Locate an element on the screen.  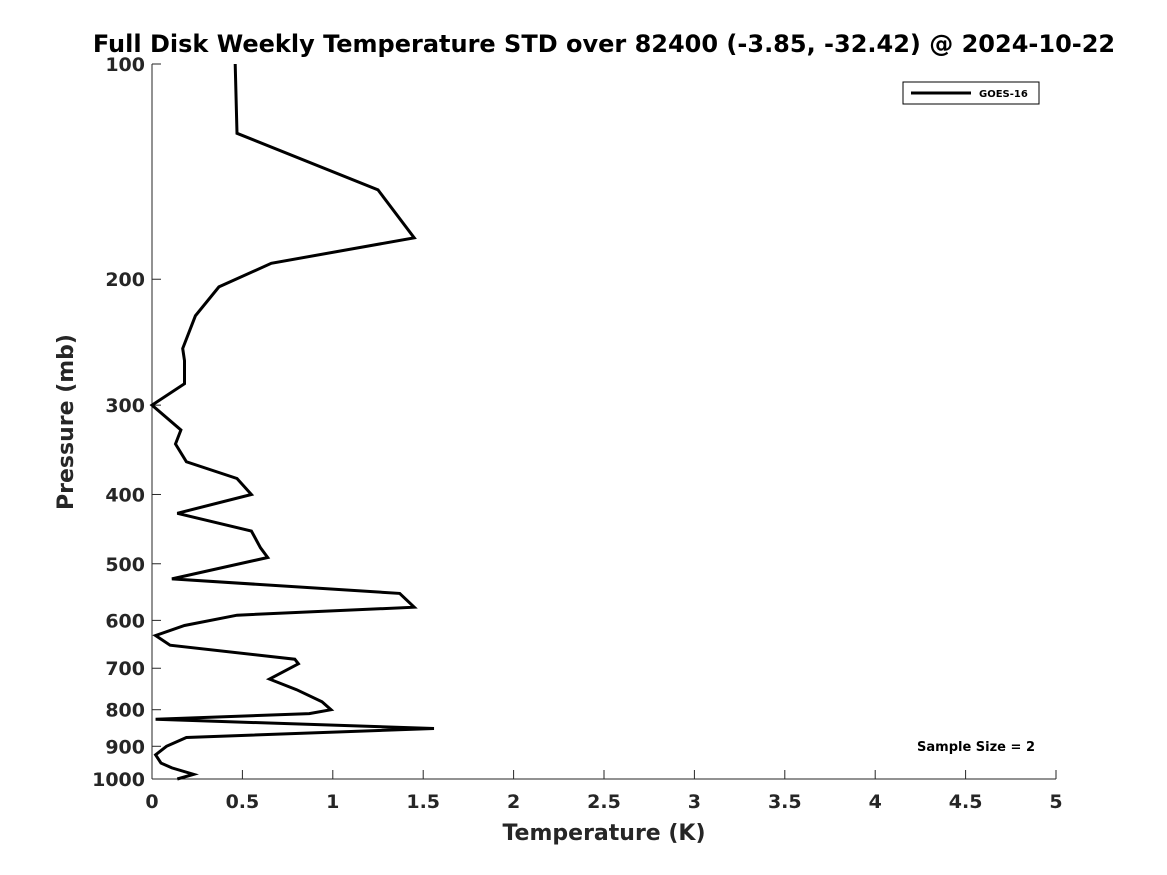
y-tick-label: 200 is located at coordinates (125, 280).